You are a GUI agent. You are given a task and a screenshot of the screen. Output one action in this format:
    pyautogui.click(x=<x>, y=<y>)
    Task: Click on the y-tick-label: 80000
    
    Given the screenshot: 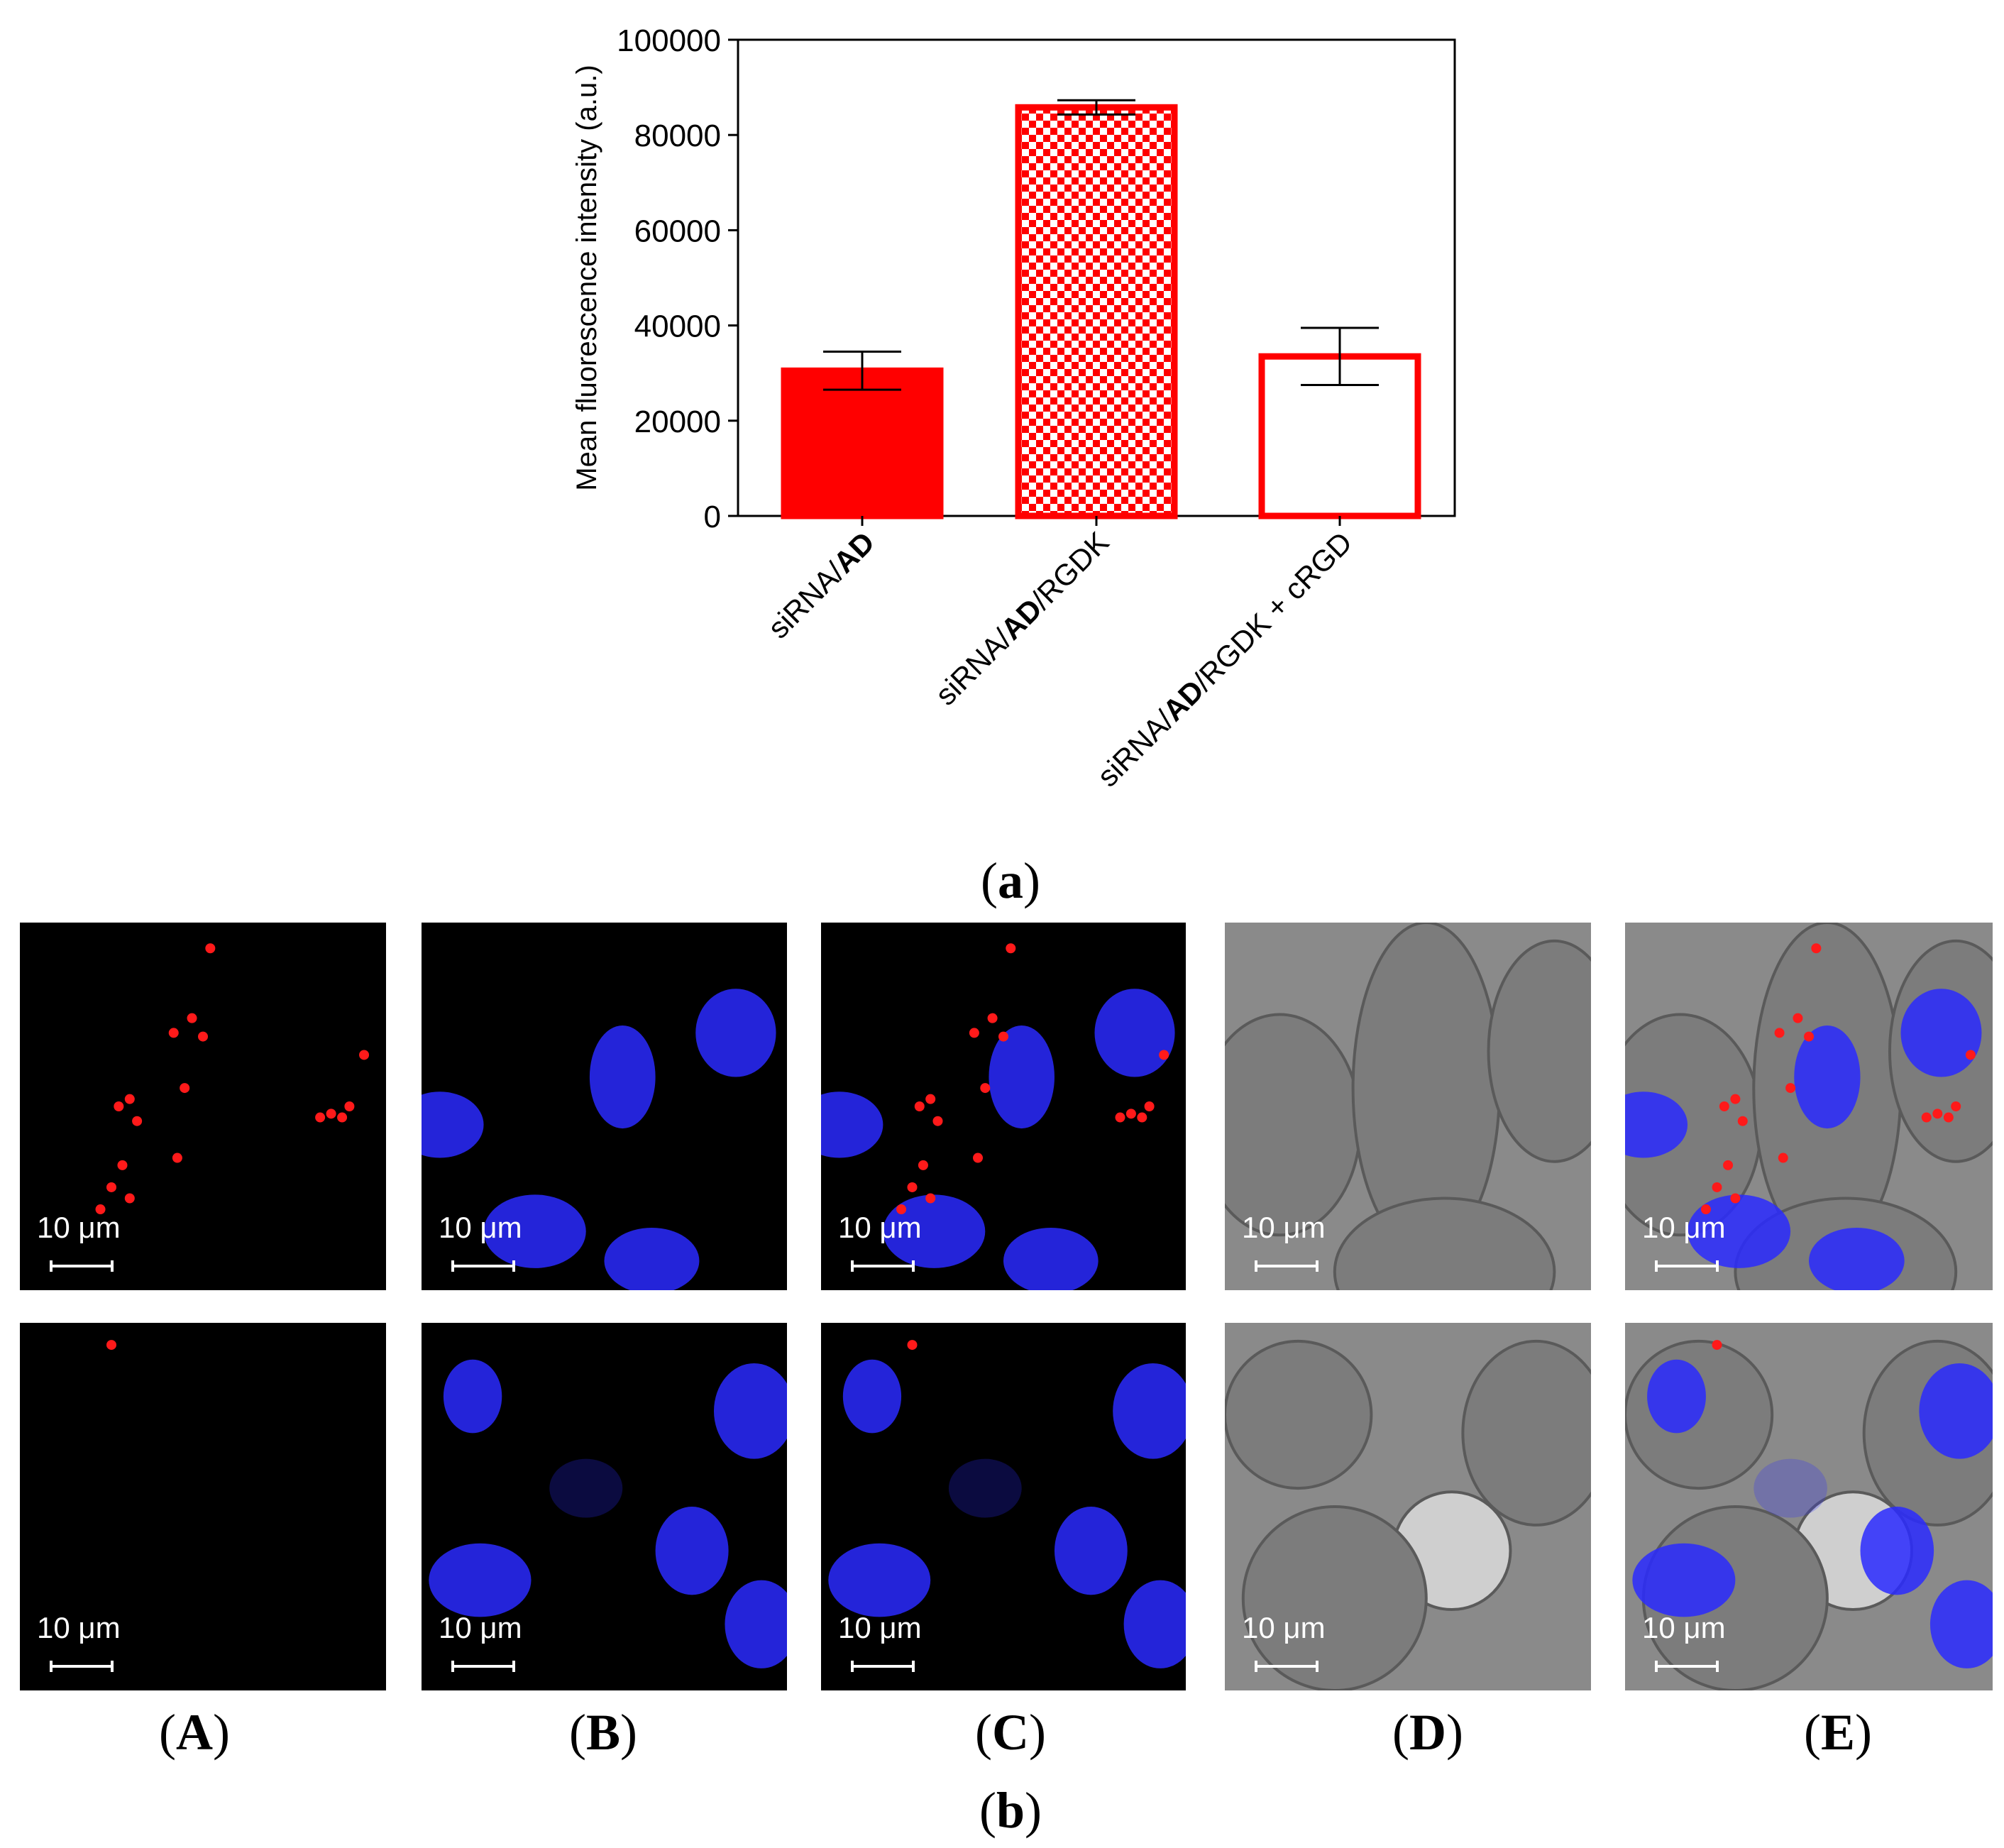 What is the action you would take?
    pyautogui.click(x=677, y=136)
    